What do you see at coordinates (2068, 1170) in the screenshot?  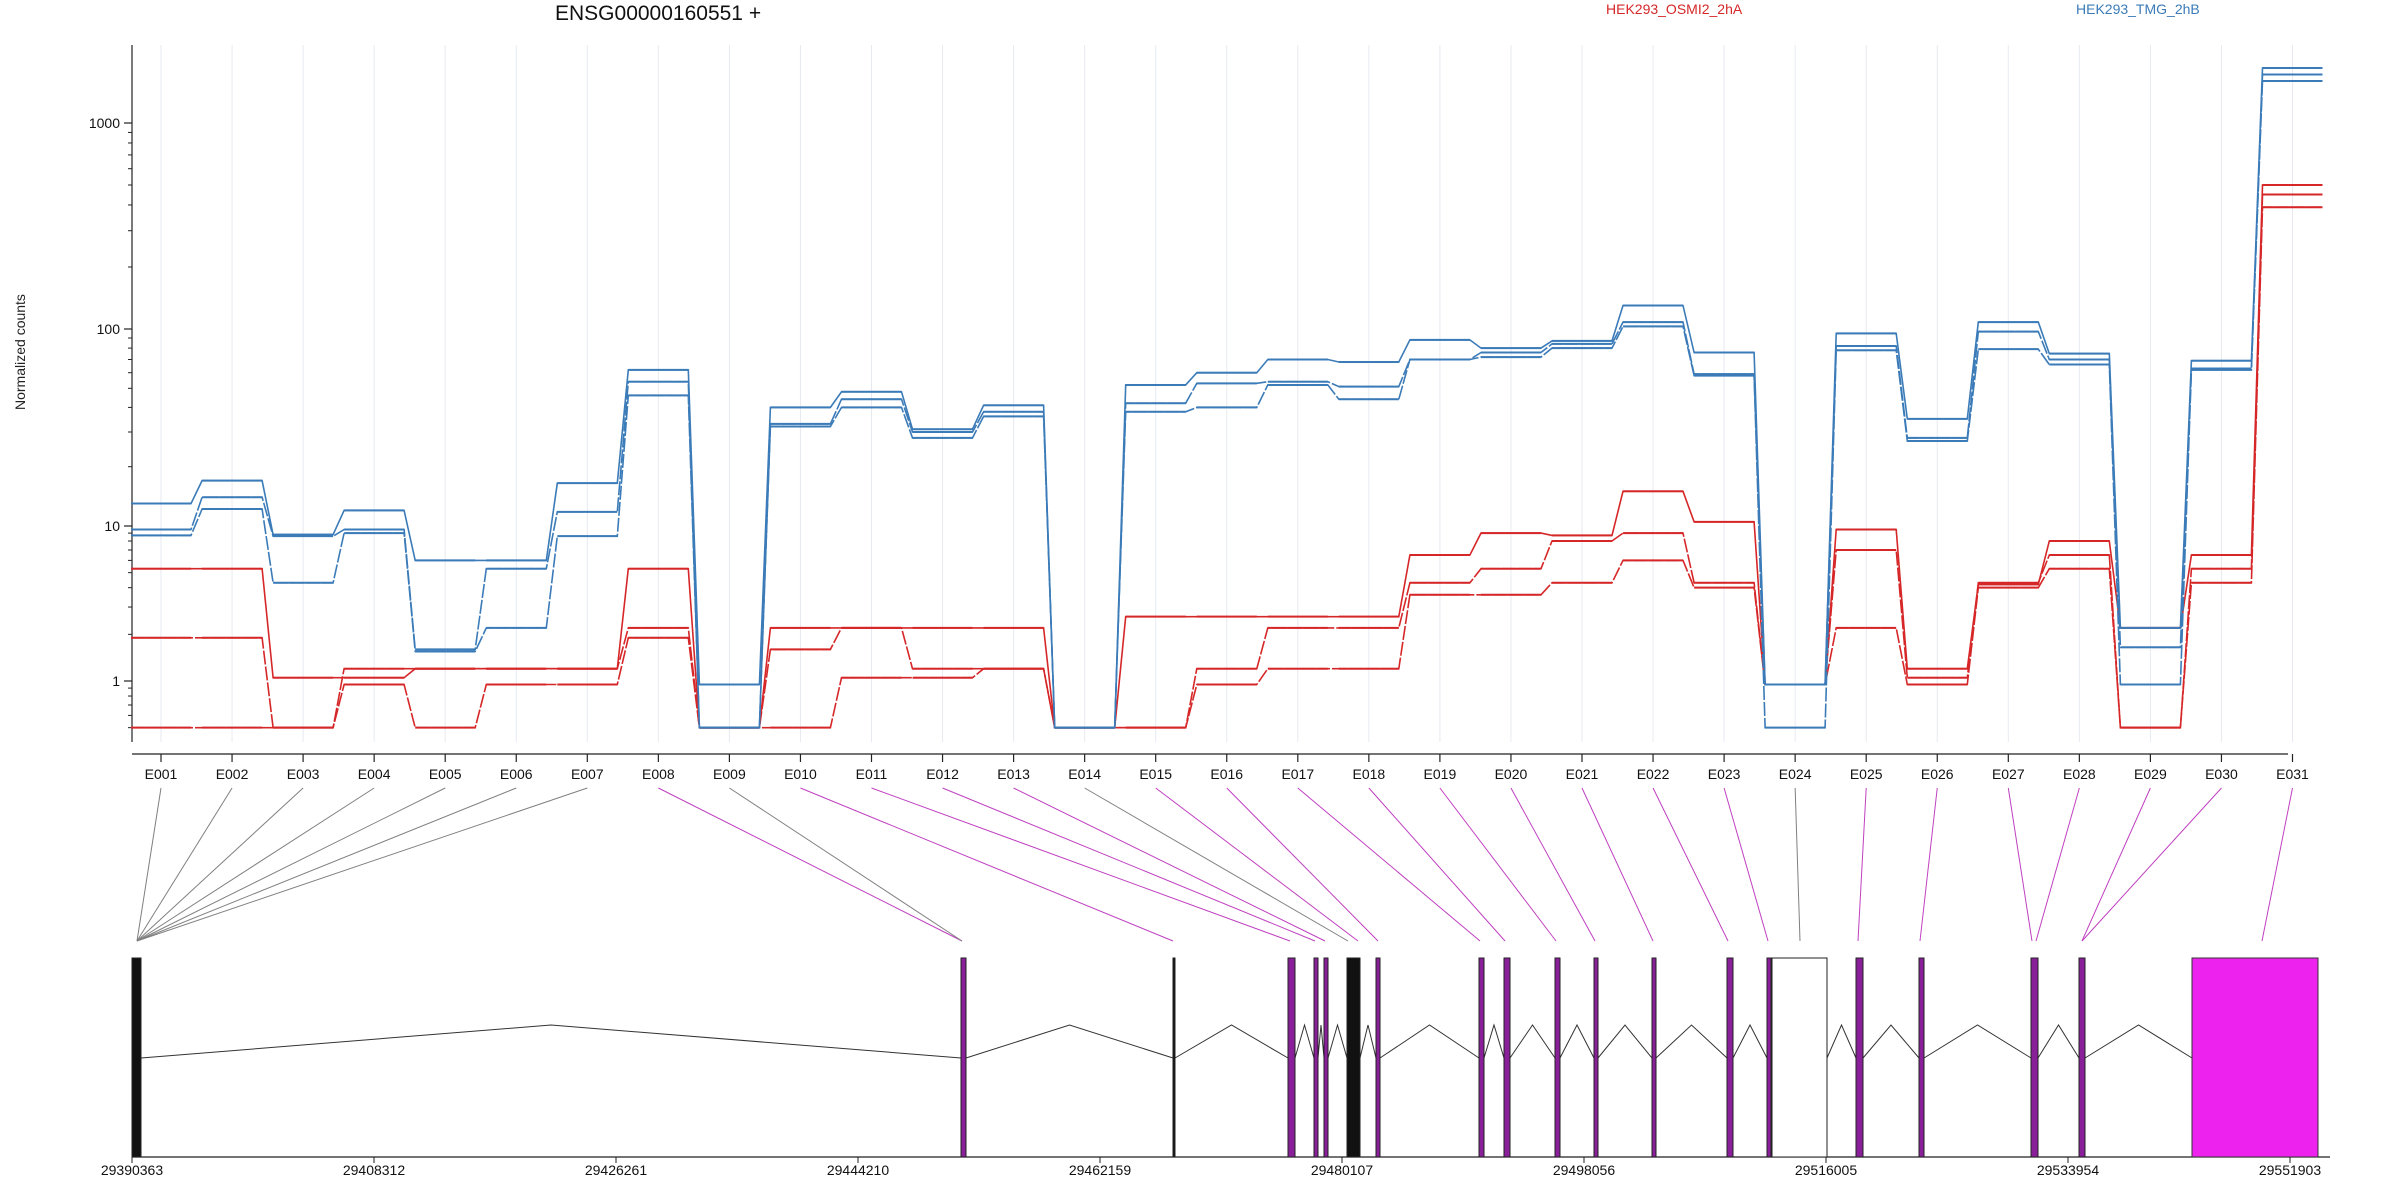 I see `genome-tick-label: 29533954` at bounding box center [2068, 1170].